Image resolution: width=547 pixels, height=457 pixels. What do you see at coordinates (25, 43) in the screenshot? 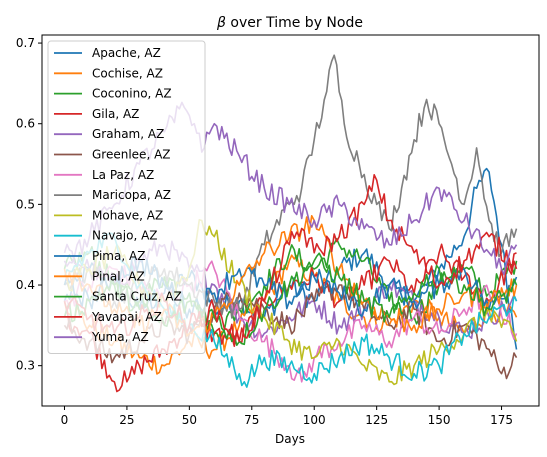
I see `y-tick-label: 0.7` at bounding box center [25, 43].